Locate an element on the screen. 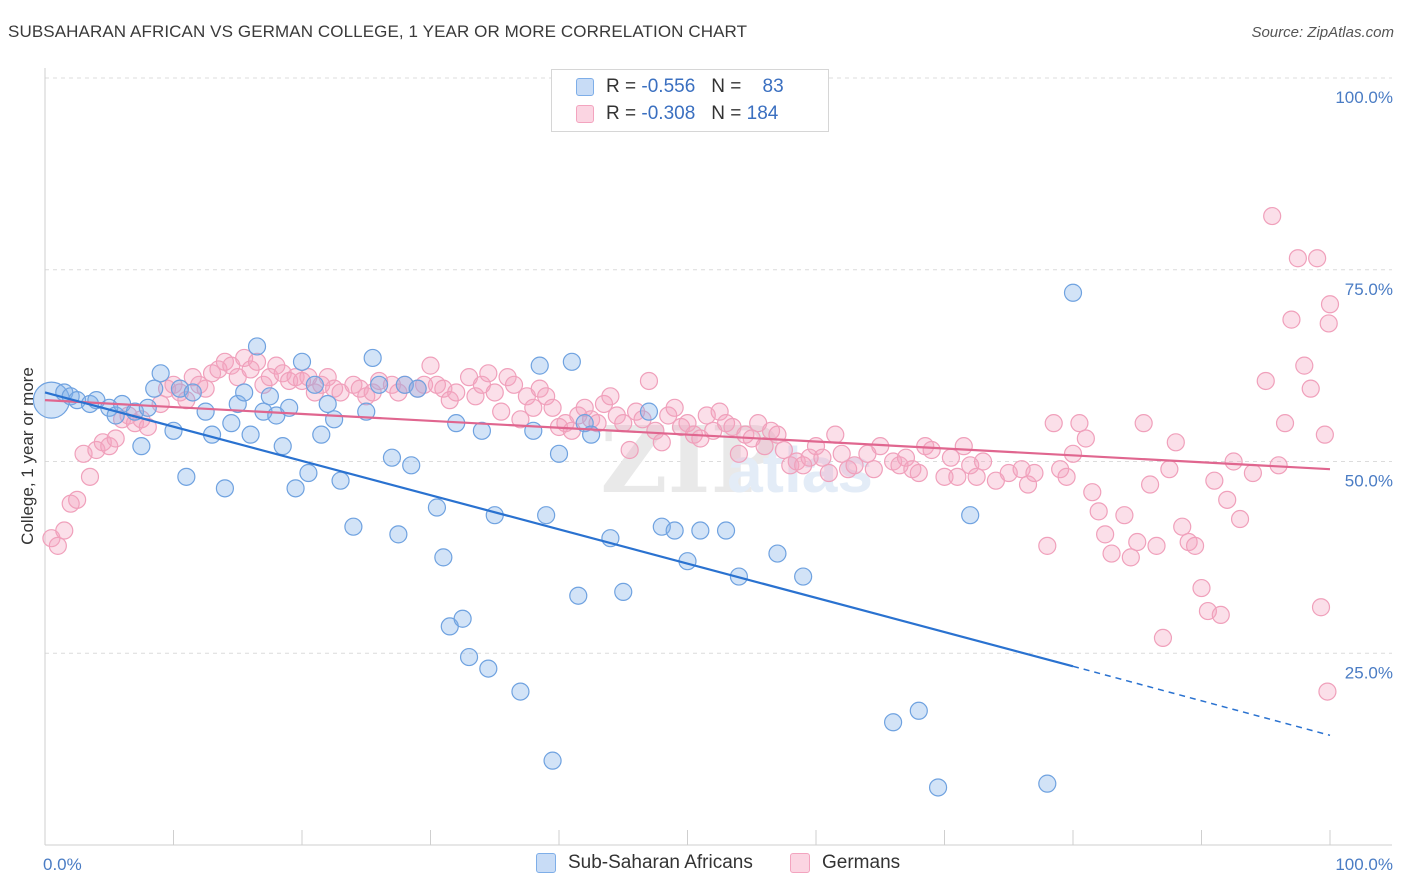  legend-row-subsaharan: R = -0.556 N = 83 is located at coordinates (680, 87).